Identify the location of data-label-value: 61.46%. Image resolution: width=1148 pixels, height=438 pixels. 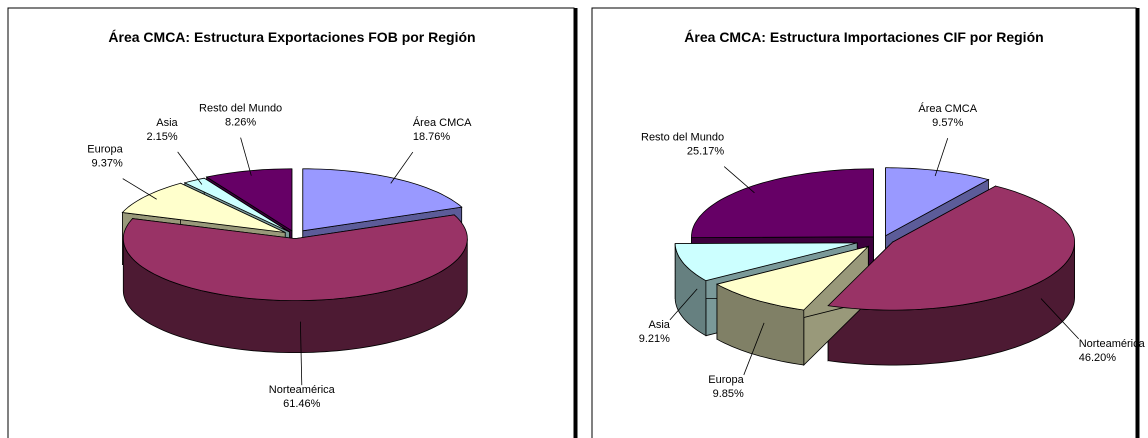
(302, 404).